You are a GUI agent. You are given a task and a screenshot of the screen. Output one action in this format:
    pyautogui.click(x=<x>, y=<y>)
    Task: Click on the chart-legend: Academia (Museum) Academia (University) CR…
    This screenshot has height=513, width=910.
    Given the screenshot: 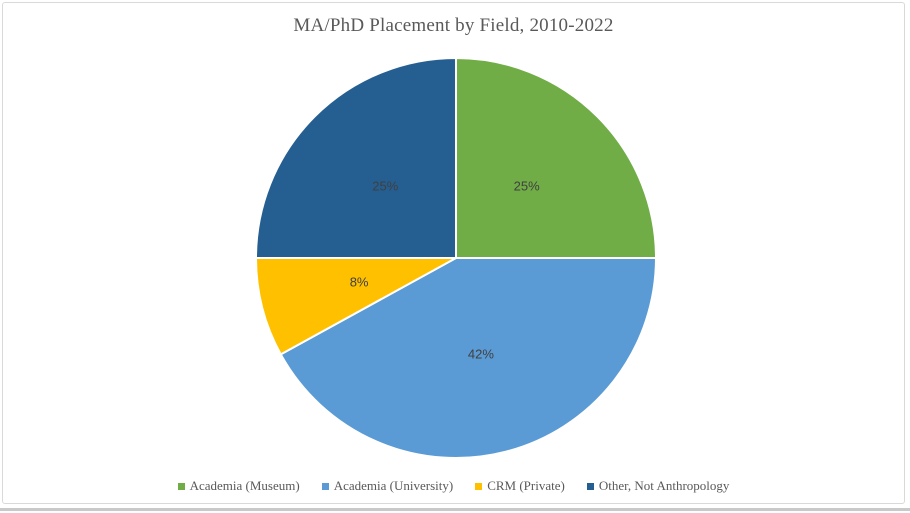 What is the action you would take?
    pyautogui.click(x=453, y=486)
    